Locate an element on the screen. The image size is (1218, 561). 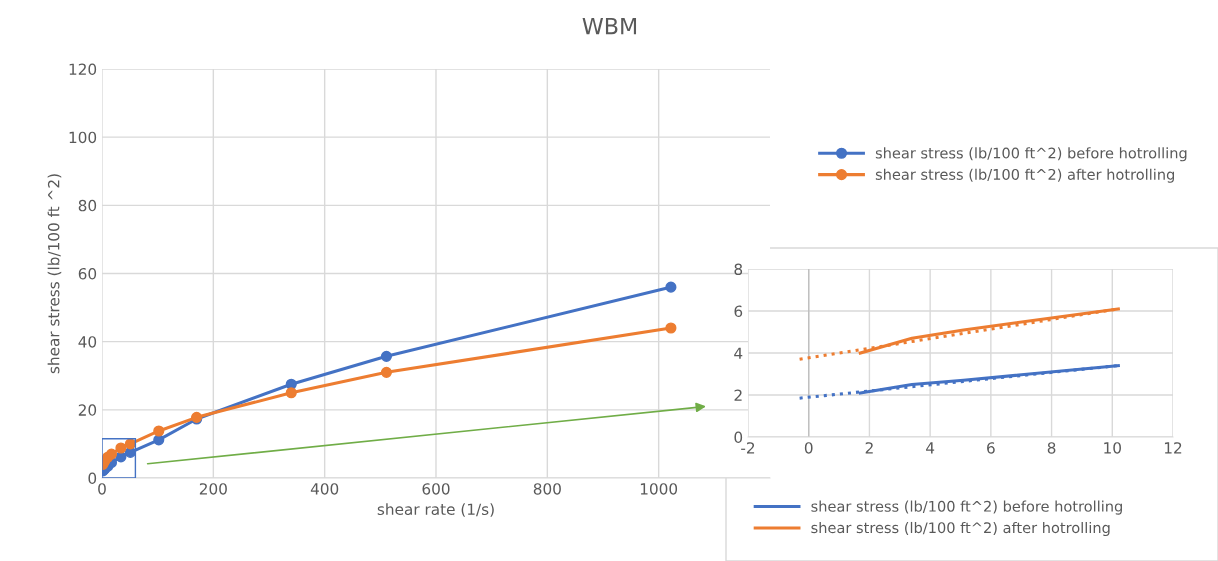
y-tick-label: 8 is located at coordinates (738, 269).